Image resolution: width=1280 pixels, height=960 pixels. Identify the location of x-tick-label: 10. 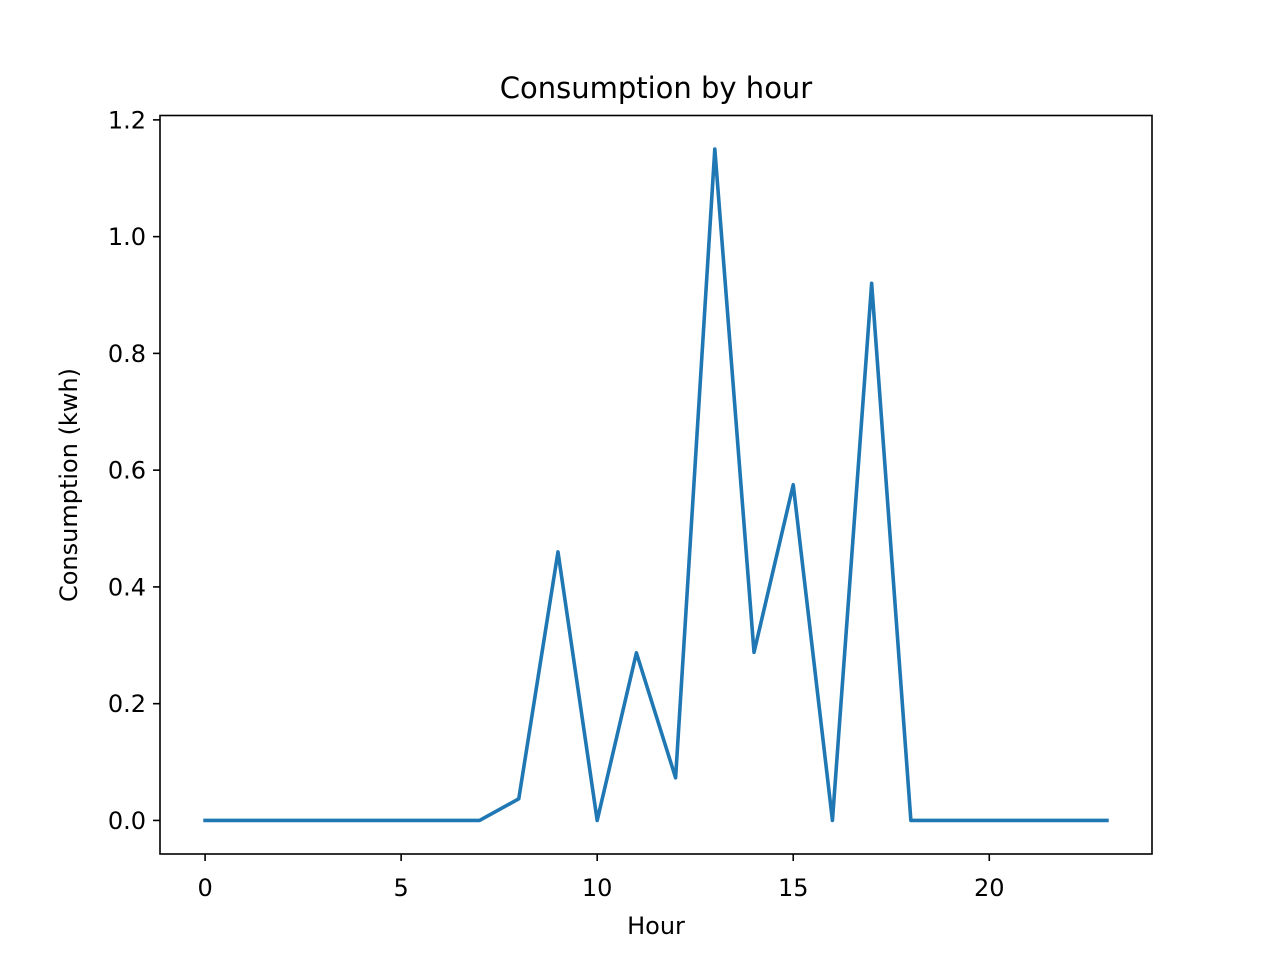
(597, 888).